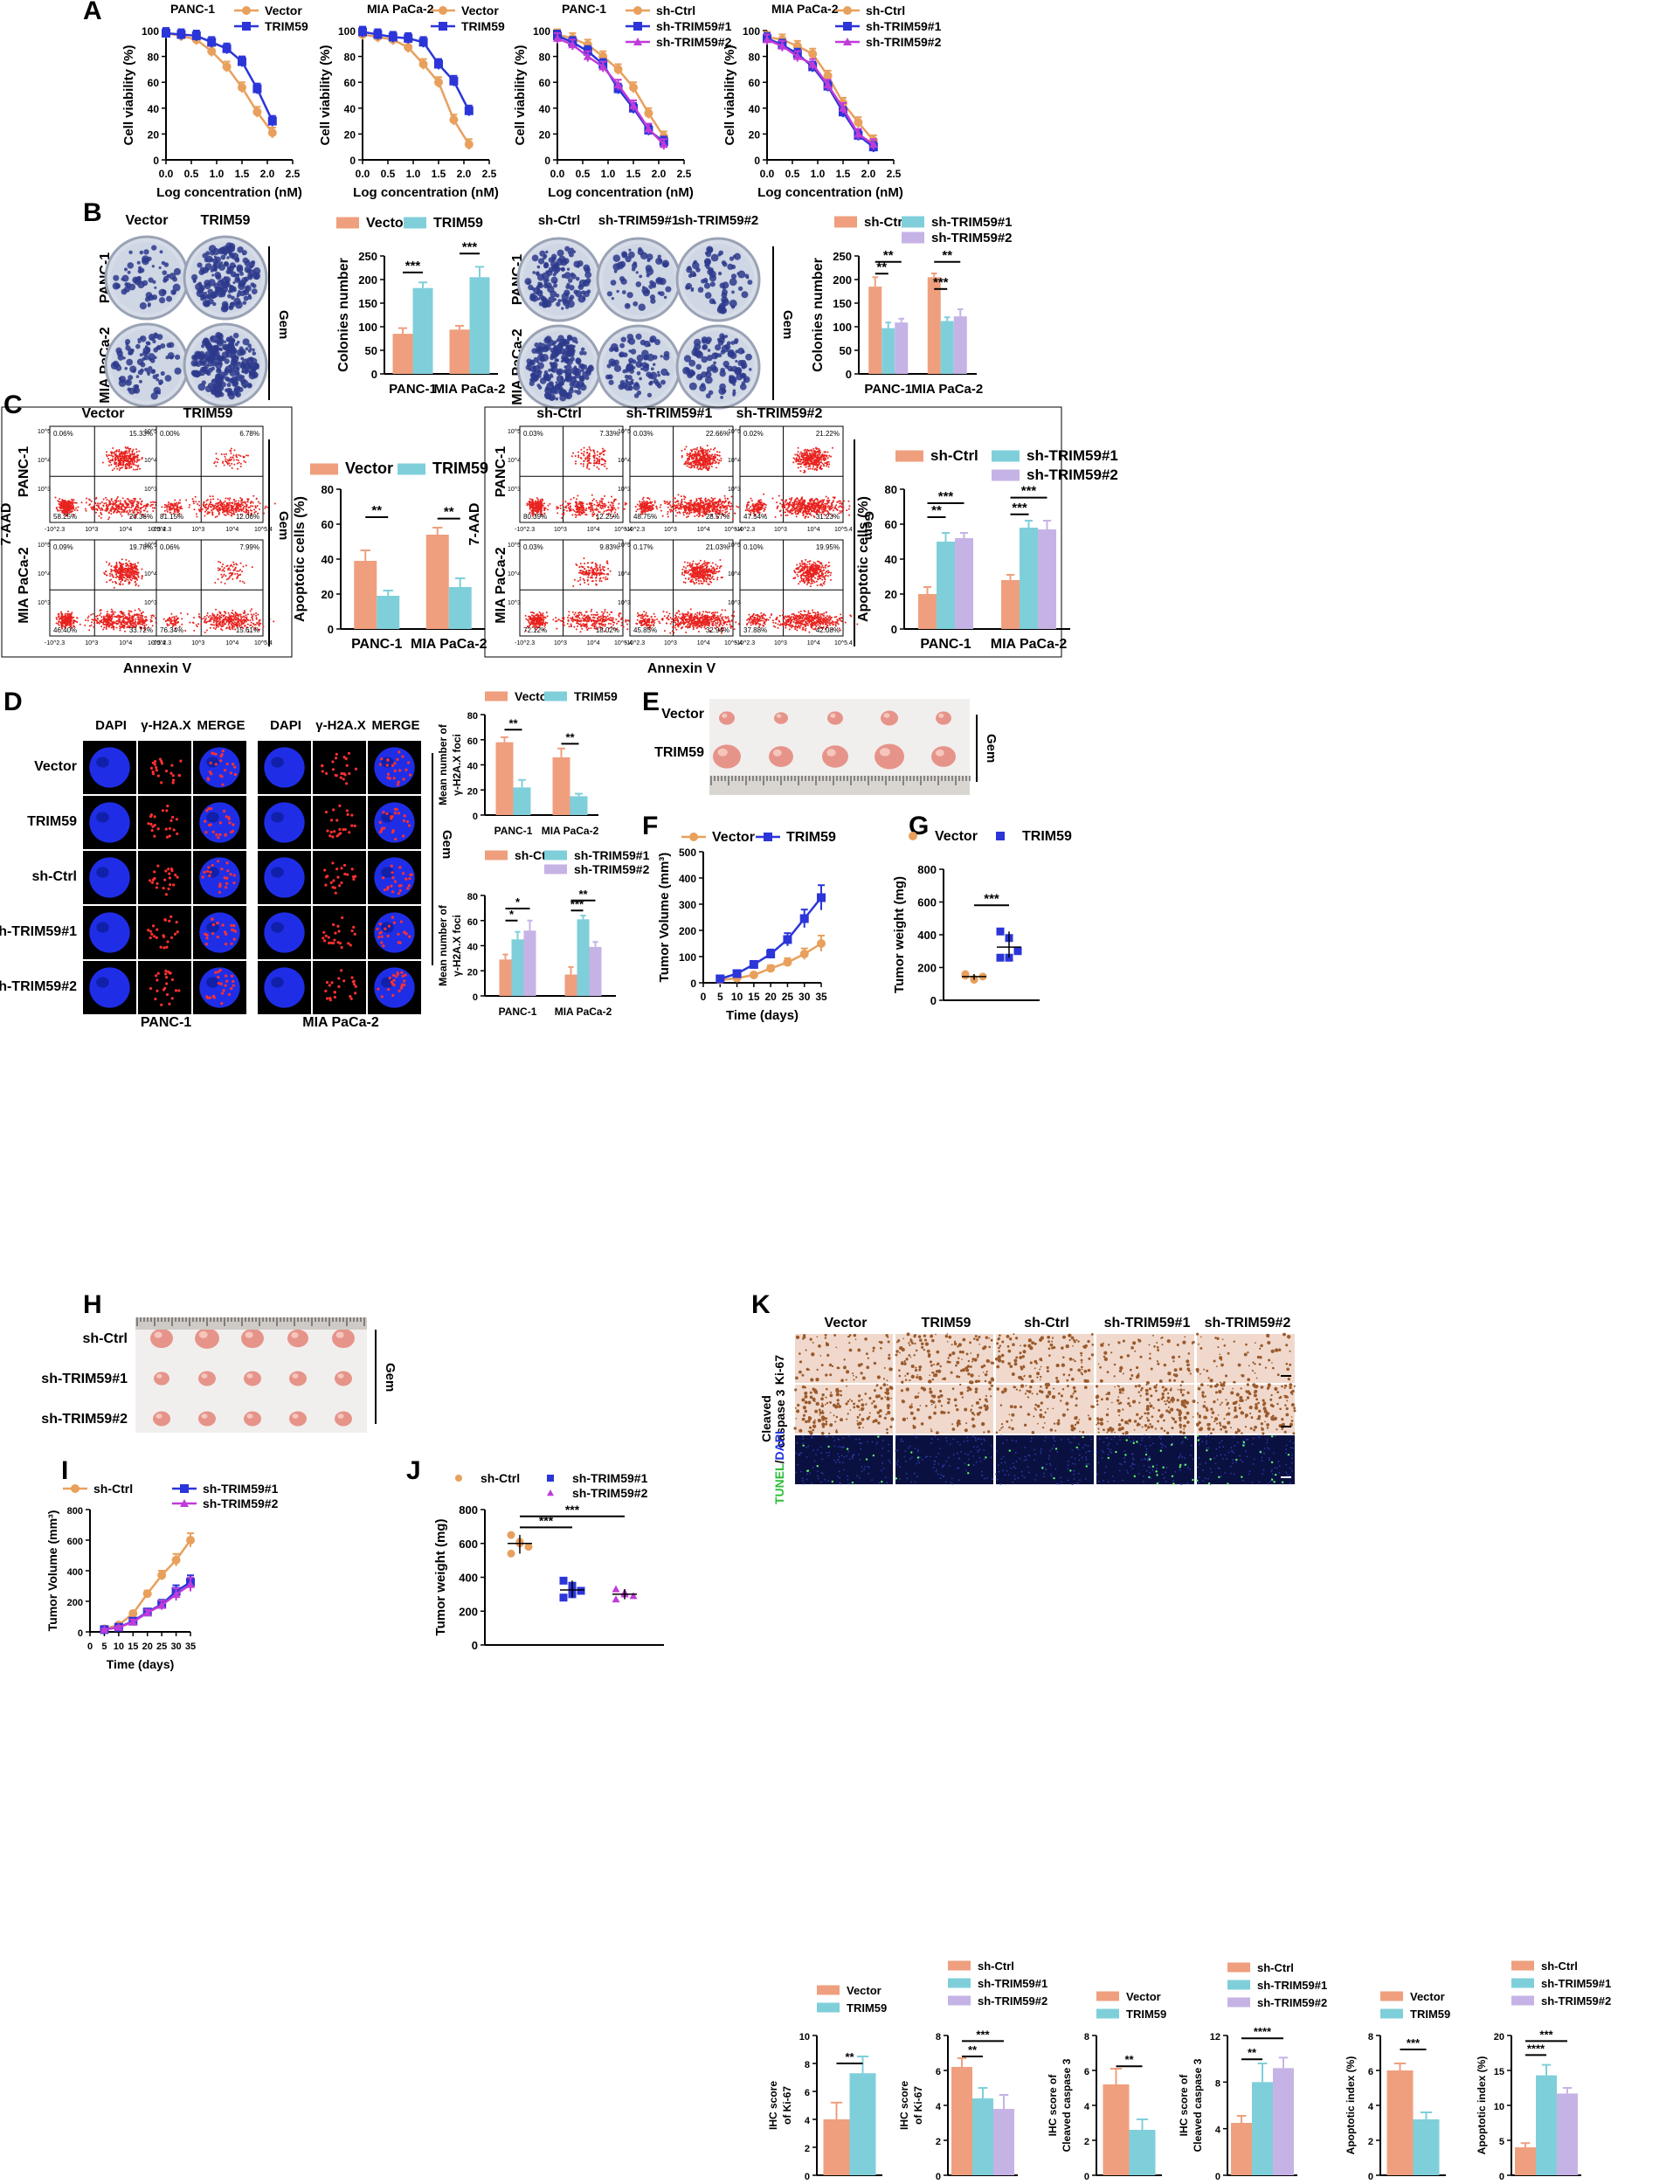 The height and width of the screenshot is (2184, 1680). What do you see at coordinates (755, 83) in the screenshot?
I see `y-tick-label: 60` at bounding box center [755, 83].